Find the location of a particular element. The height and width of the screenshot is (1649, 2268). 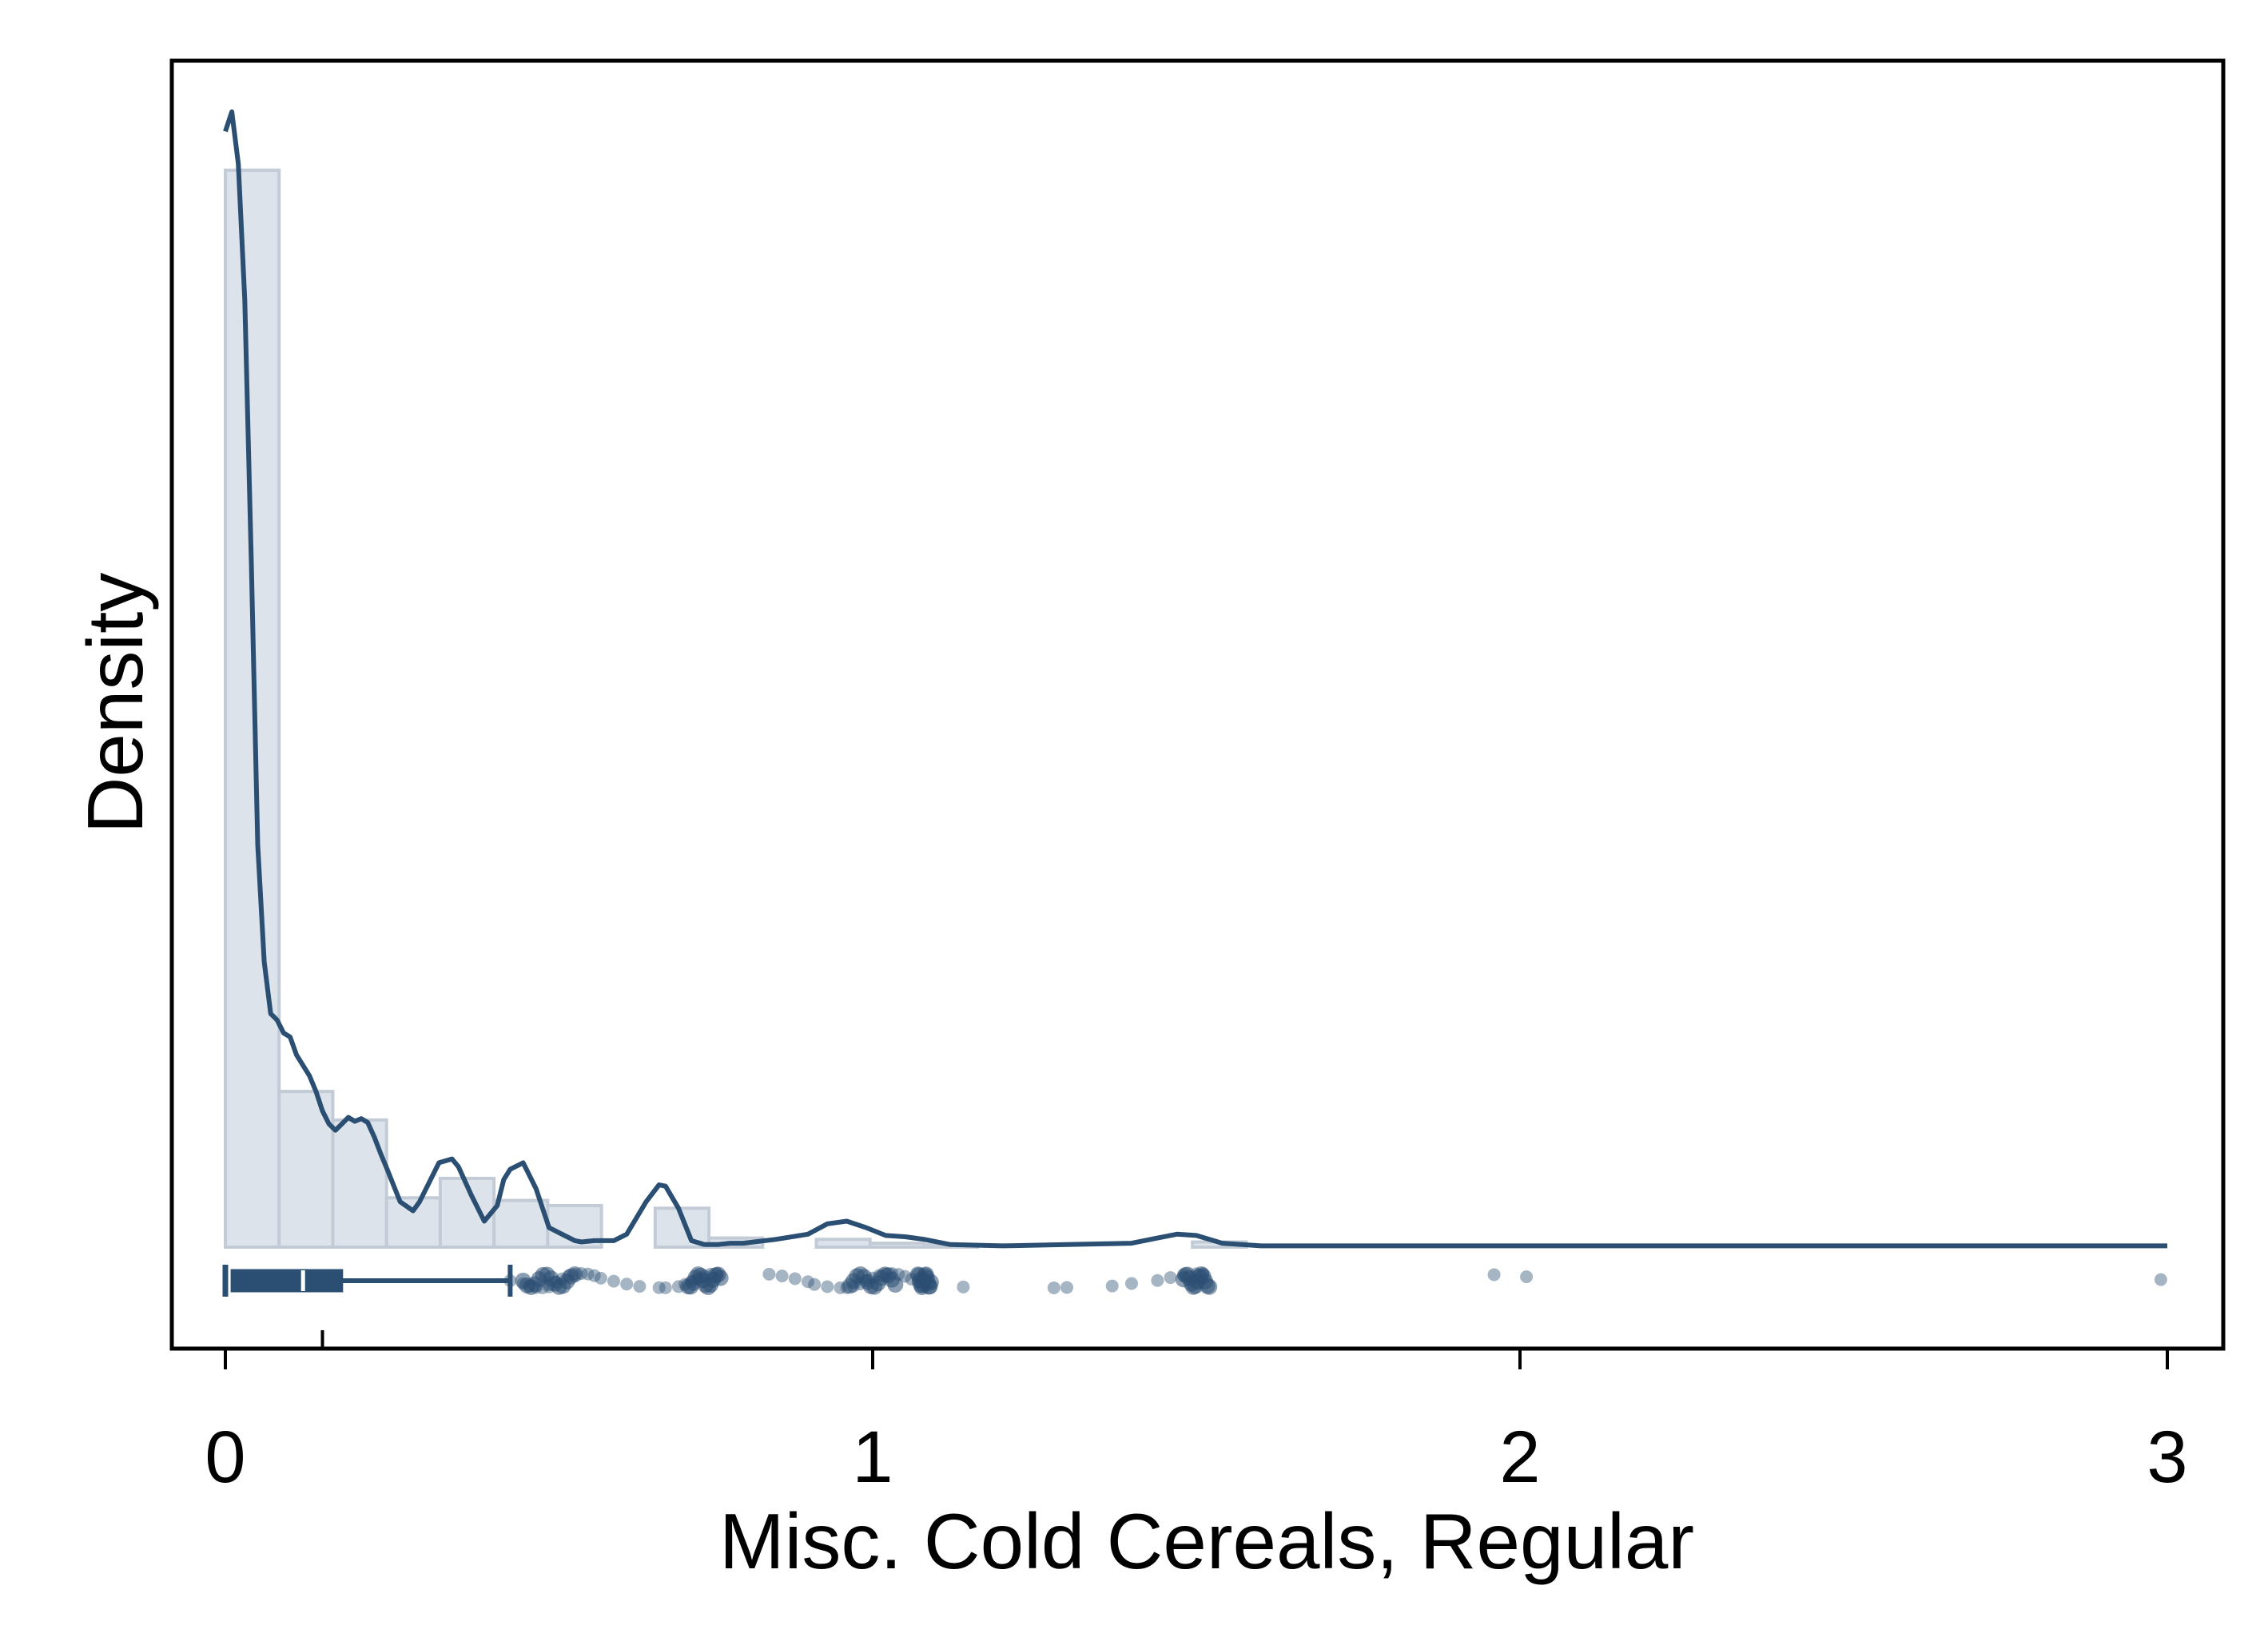

interquartile-box is located at coordinates (287, 1281).